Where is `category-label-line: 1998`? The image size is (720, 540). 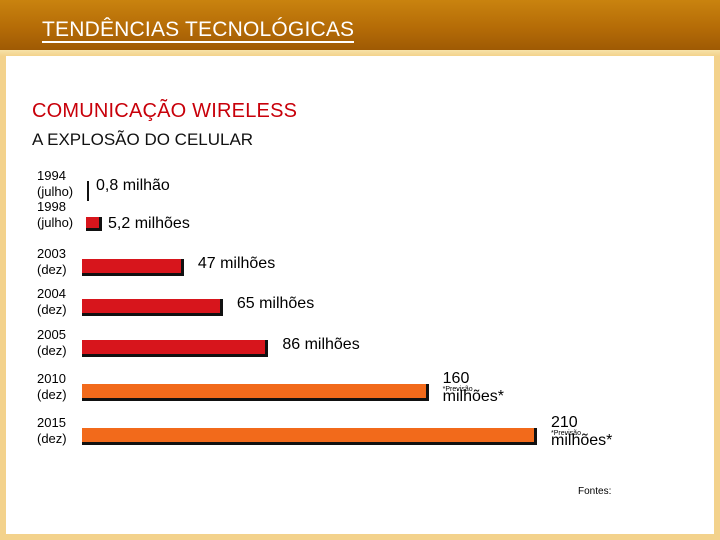
category-label-line: 1998 is located at coordinates (51, 206).